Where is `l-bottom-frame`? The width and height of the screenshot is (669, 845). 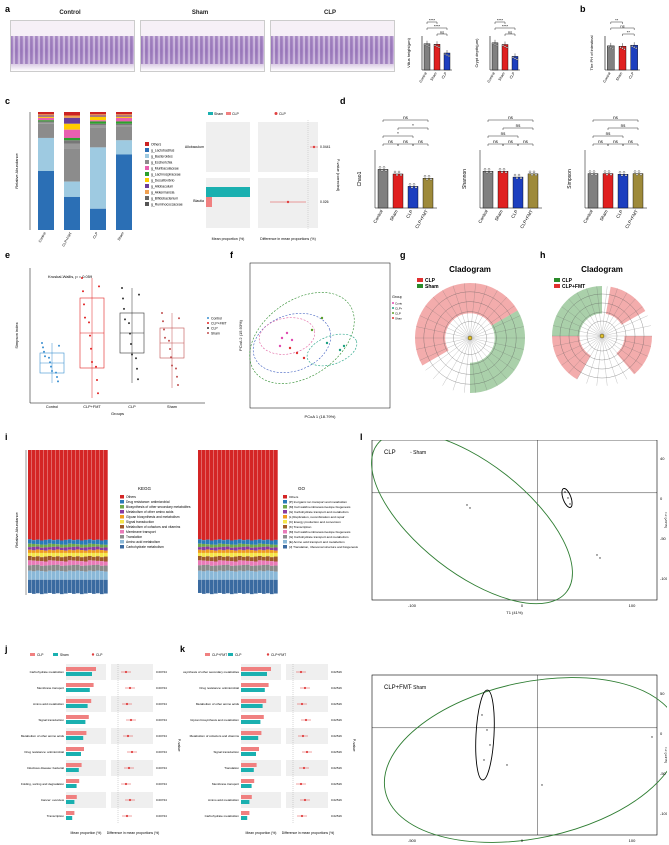
l-bottom-frame is located at coordinates (514, 755).